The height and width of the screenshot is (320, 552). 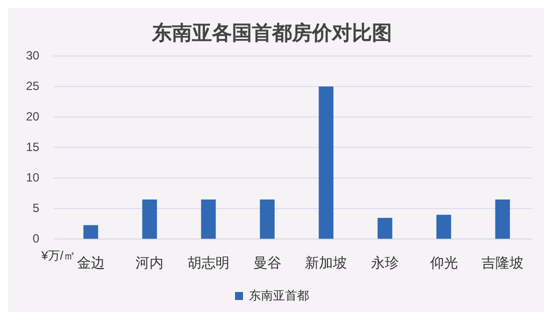 I want to click on y-tick-label: 10, so click(x=33, y=177).